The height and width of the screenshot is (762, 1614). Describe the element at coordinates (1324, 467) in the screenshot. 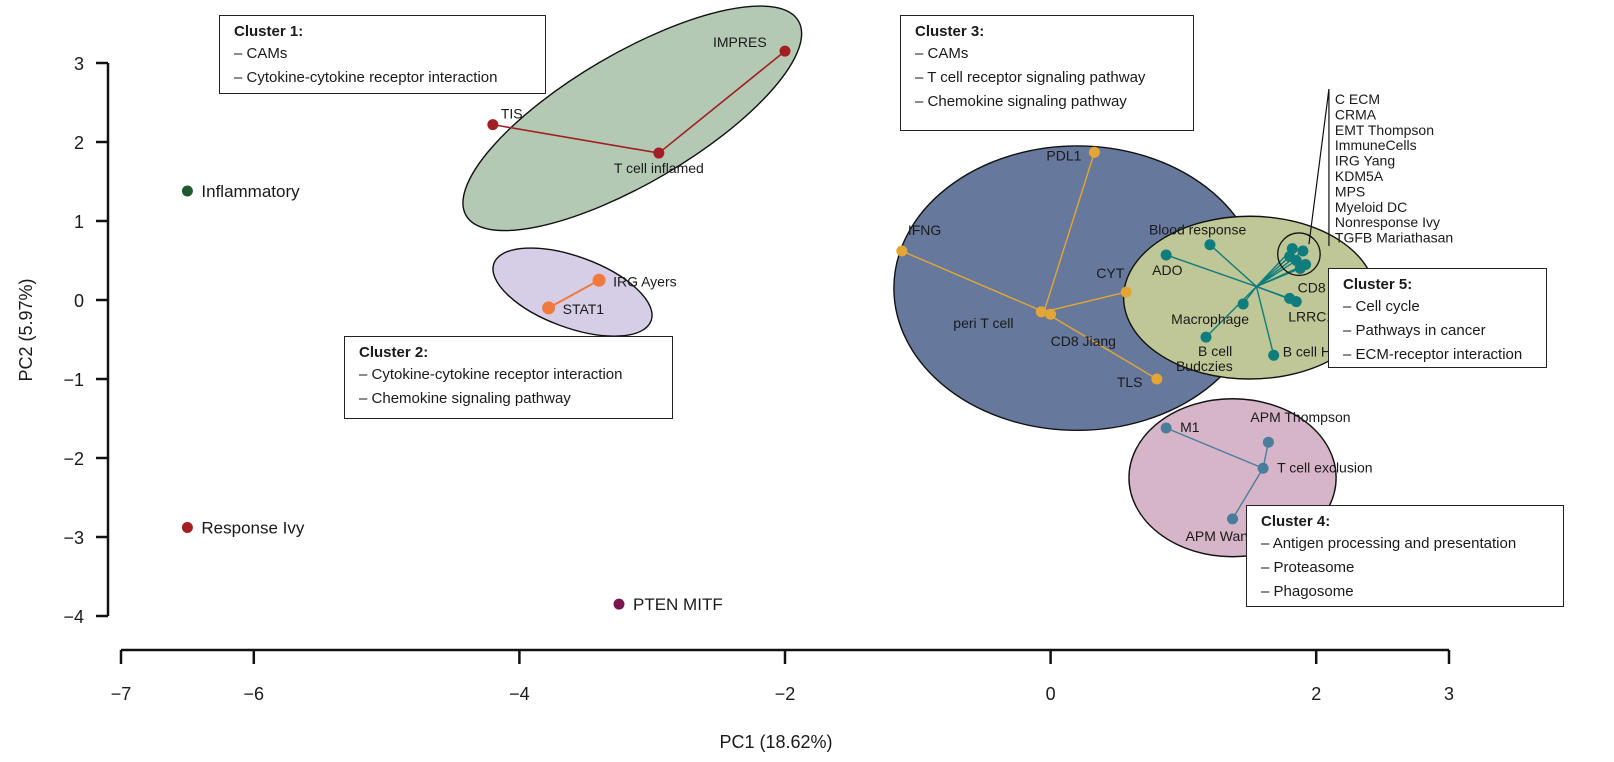

I see `point-label: T cell exclusion` at that location.